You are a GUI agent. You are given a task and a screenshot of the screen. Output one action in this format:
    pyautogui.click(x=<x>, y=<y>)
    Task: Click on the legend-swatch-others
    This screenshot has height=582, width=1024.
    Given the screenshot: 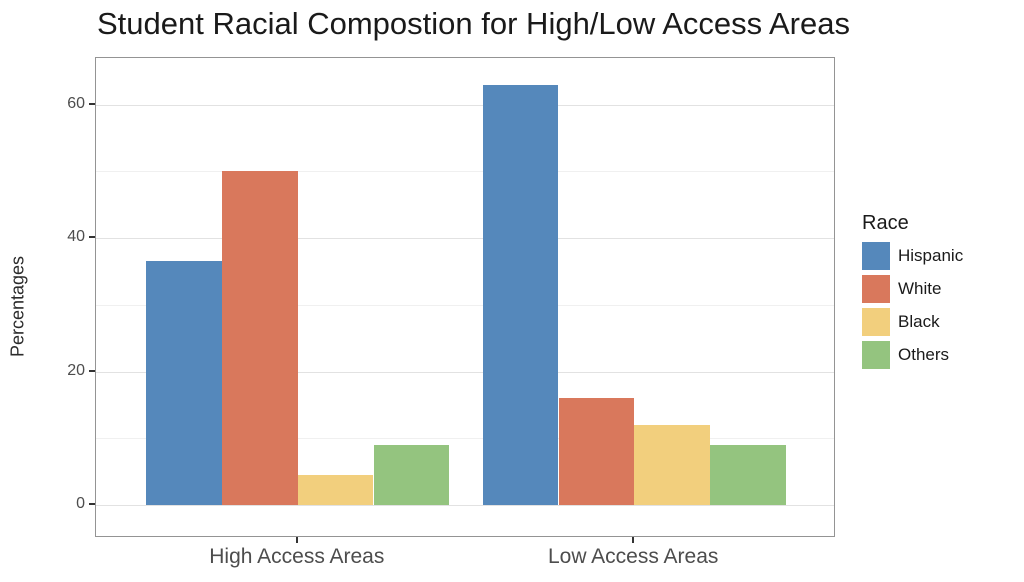 What is the action you would take?
    pyautogui.click(x=876, y=355)
    